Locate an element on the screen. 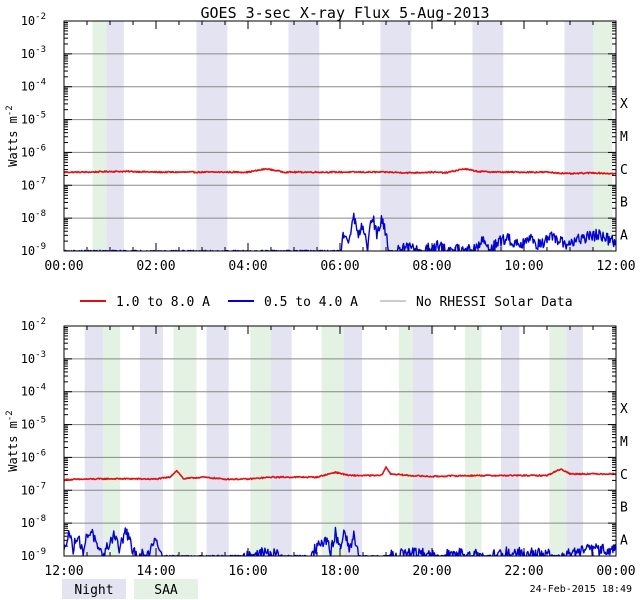  series-short-channel is located at coordinates (340, 541).